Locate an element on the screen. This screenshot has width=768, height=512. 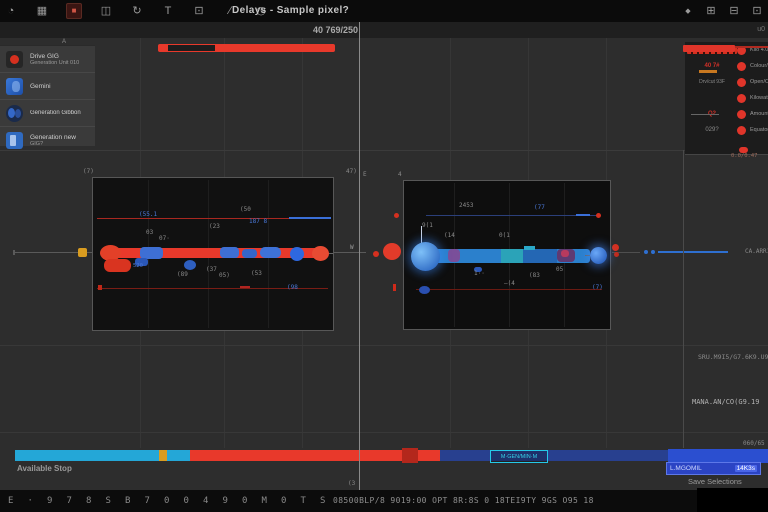
list-item: Generation new GIG? is located at coordinates (47, 140).